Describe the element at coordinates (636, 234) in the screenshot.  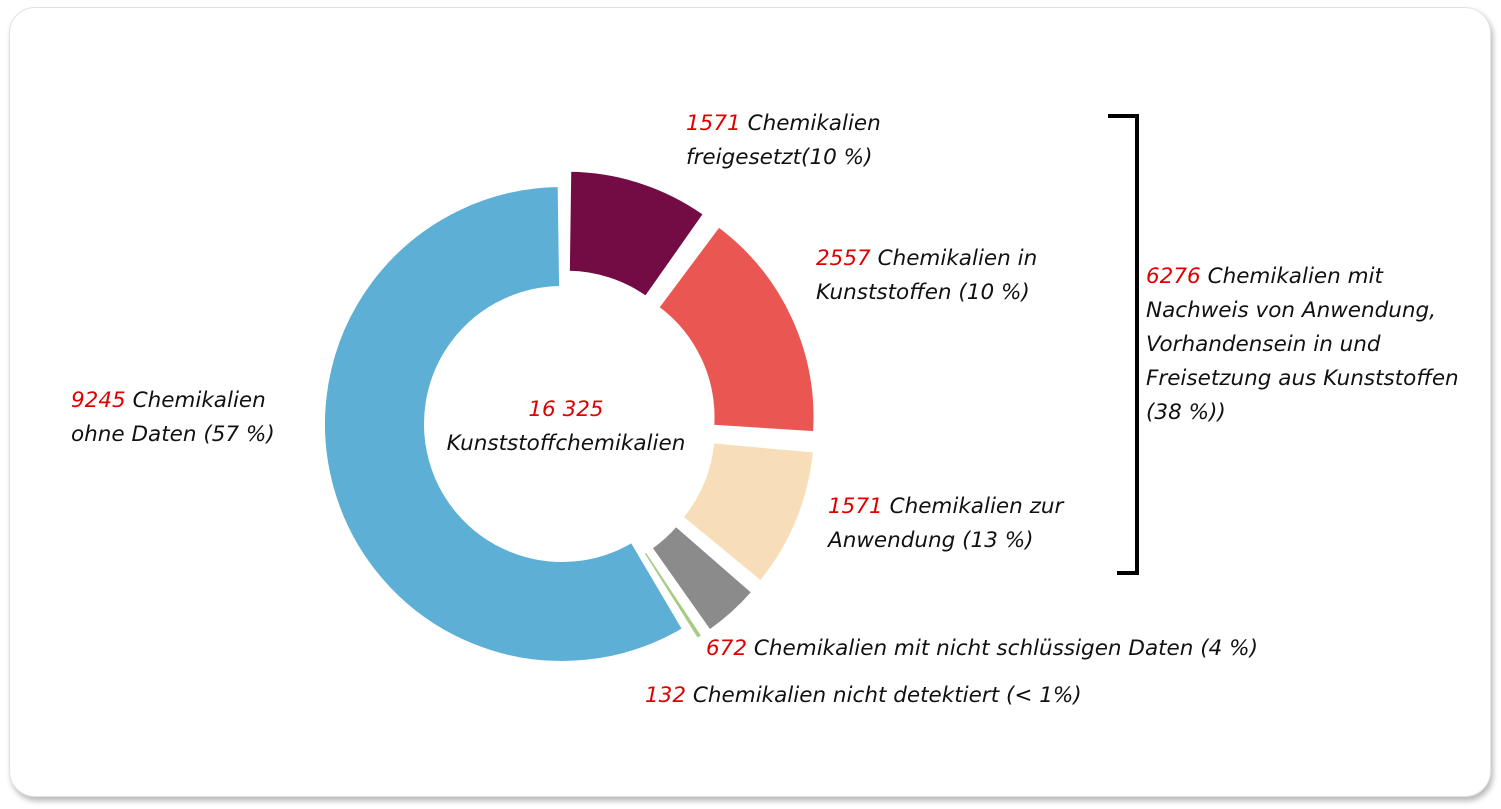
I see `slice-freigesetzt` at that location.